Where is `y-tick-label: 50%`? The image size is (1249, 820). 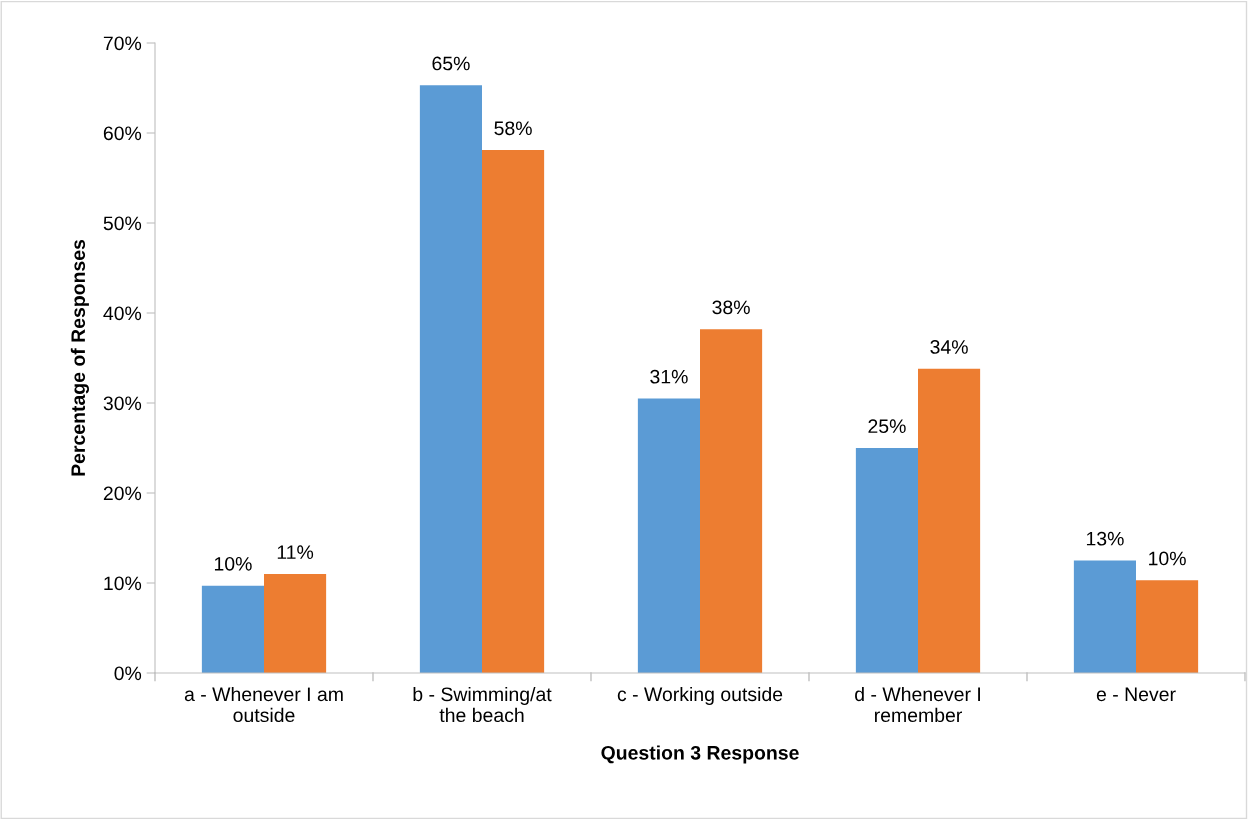 y-tick-label: 50% is located at coordinates (122, 223).